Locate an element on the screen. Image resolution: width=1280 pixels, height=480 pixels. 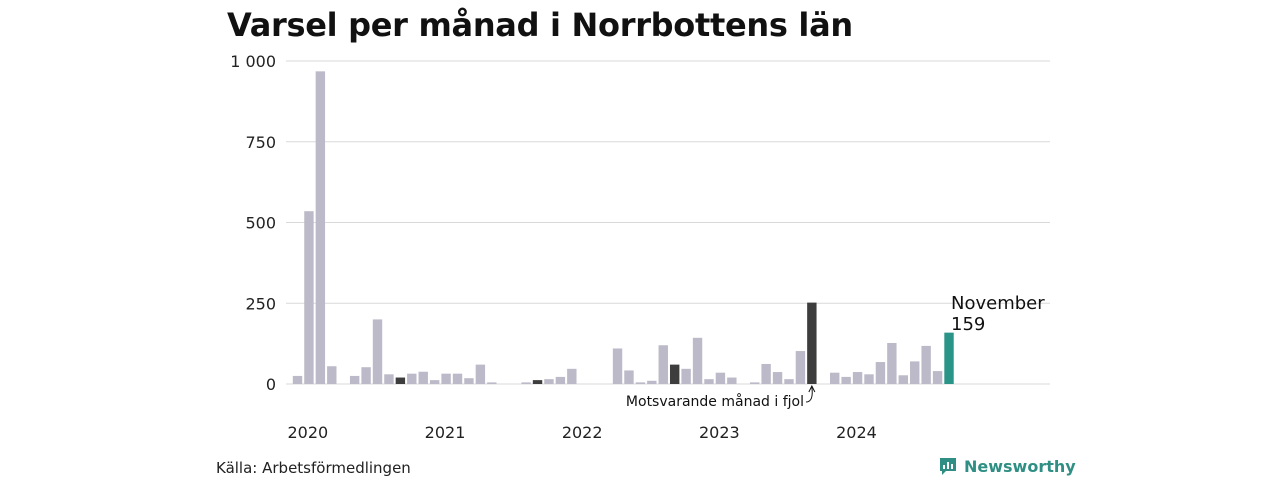
source-note: Källa: Arbetsförmedlingen is located at coordinates (313, 468).